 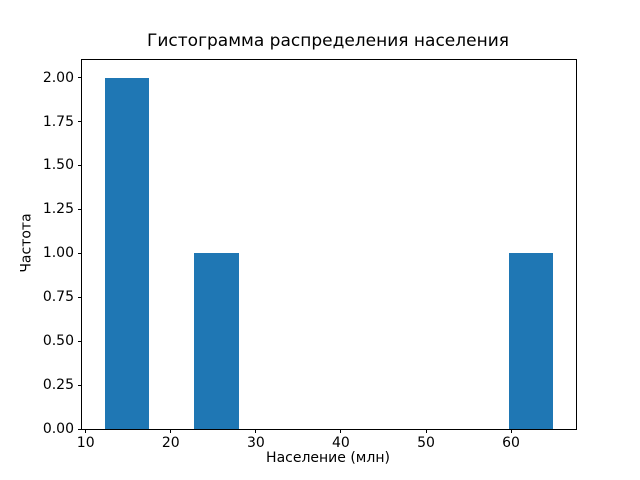 What do you see at coordinates (58, 385) in the screenshot?
I see `y-tick-label: 0.25` at bounding box center [58, 385].